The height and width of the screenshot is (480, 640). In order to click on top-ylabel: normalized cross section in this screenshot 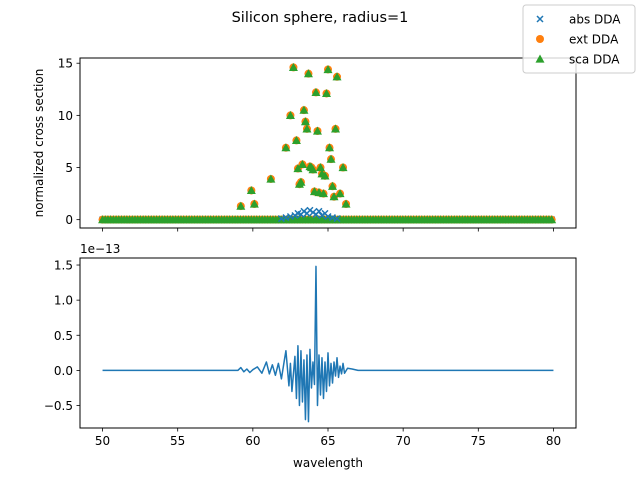, I will do `click(39, 143)`.